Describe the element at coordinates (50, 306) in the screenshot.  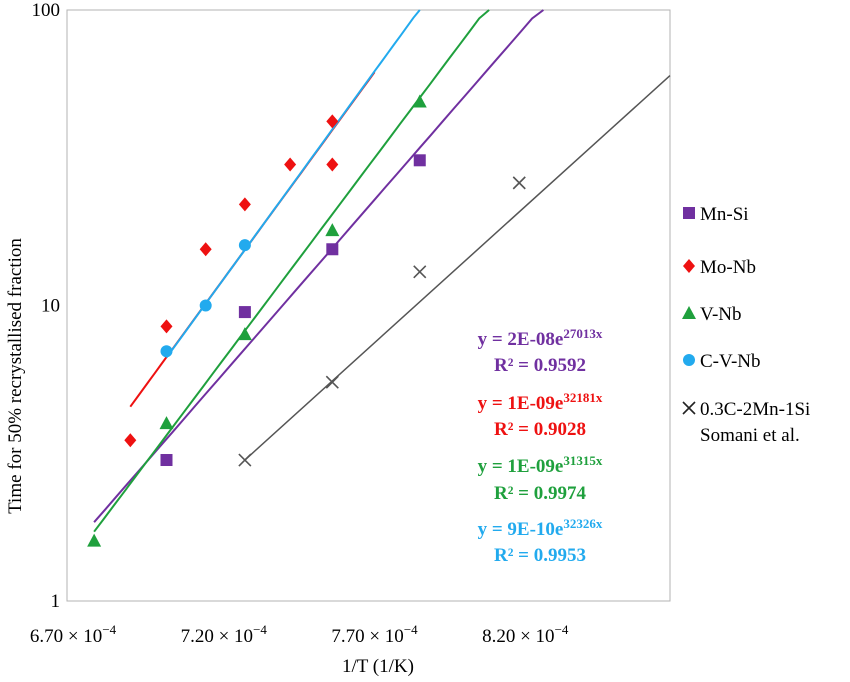
I see `y-tick-label: 10` at that location.